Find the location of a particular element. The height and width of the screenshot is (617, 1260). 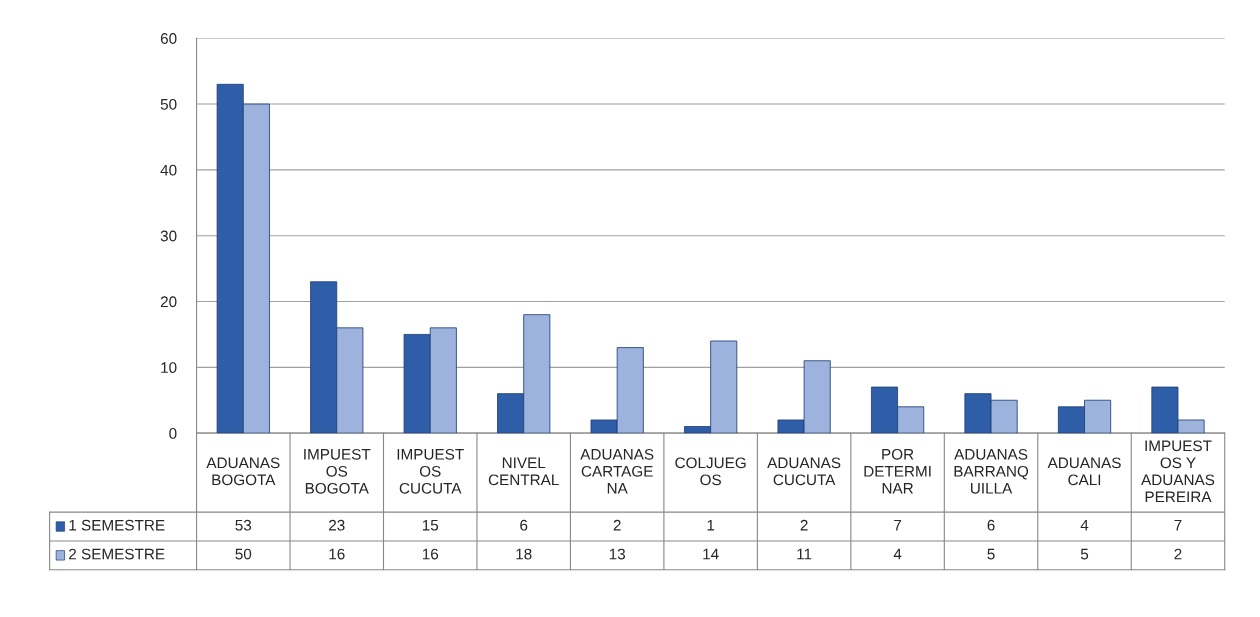

x-tick-label: ADUANAS CALI is located at coordinates (1084, 471).